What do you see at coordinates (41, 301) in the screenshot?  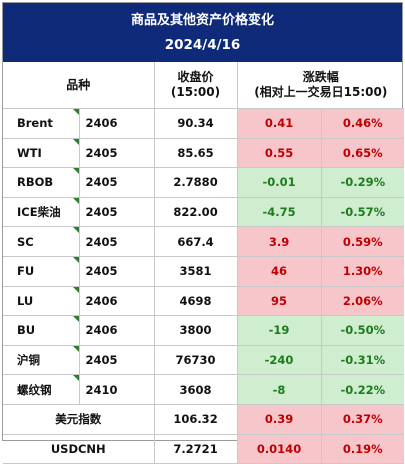 I see `row-name: LU` at bounding box center [41, 301].